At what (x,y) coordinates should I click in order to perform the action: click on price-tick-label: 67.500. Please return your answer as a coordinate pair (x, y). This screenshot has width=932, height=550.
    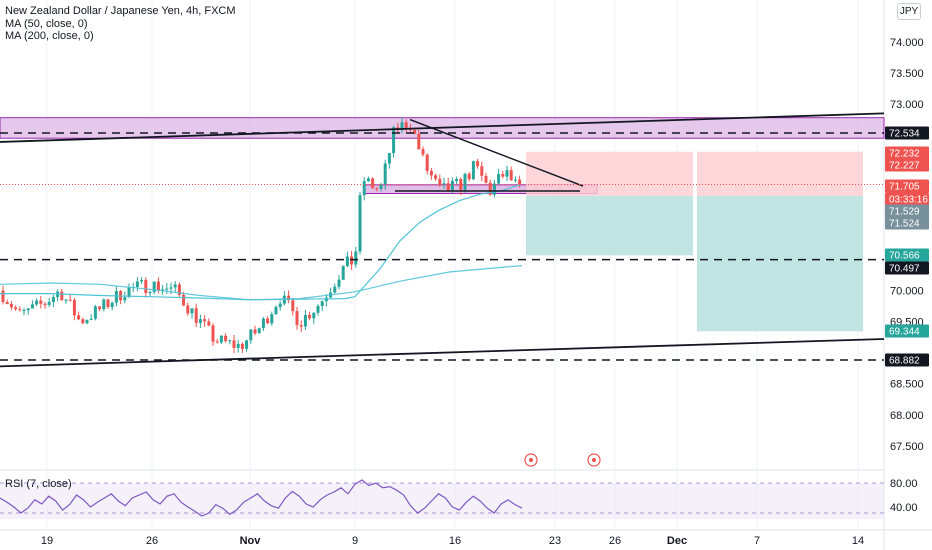
    Looking at the image, I should click on (907, 447).